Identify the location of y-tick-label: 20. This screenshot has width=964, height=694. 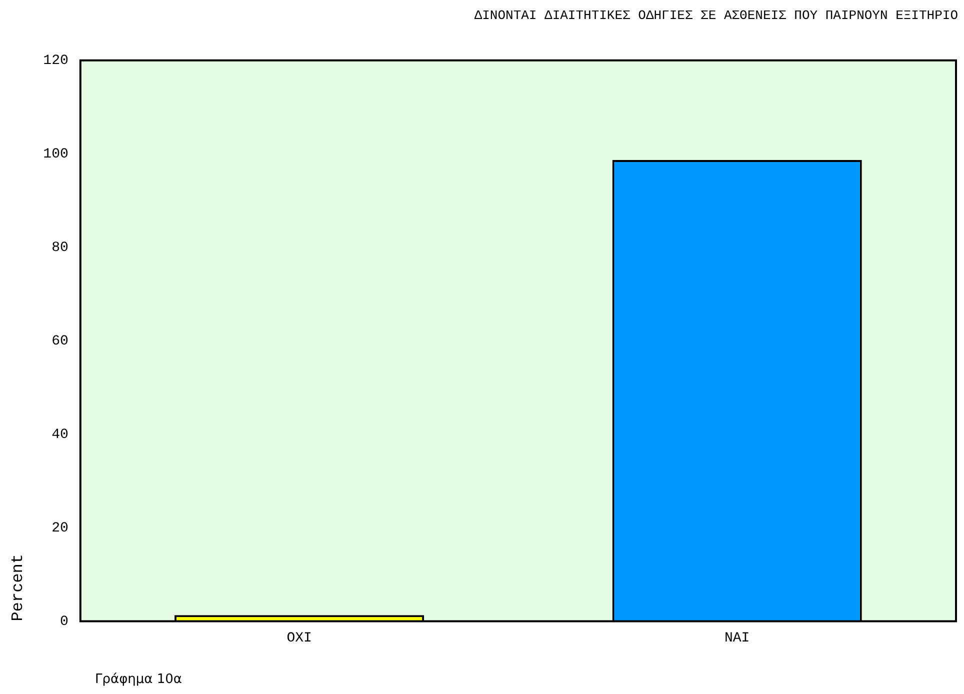
(60, 528).